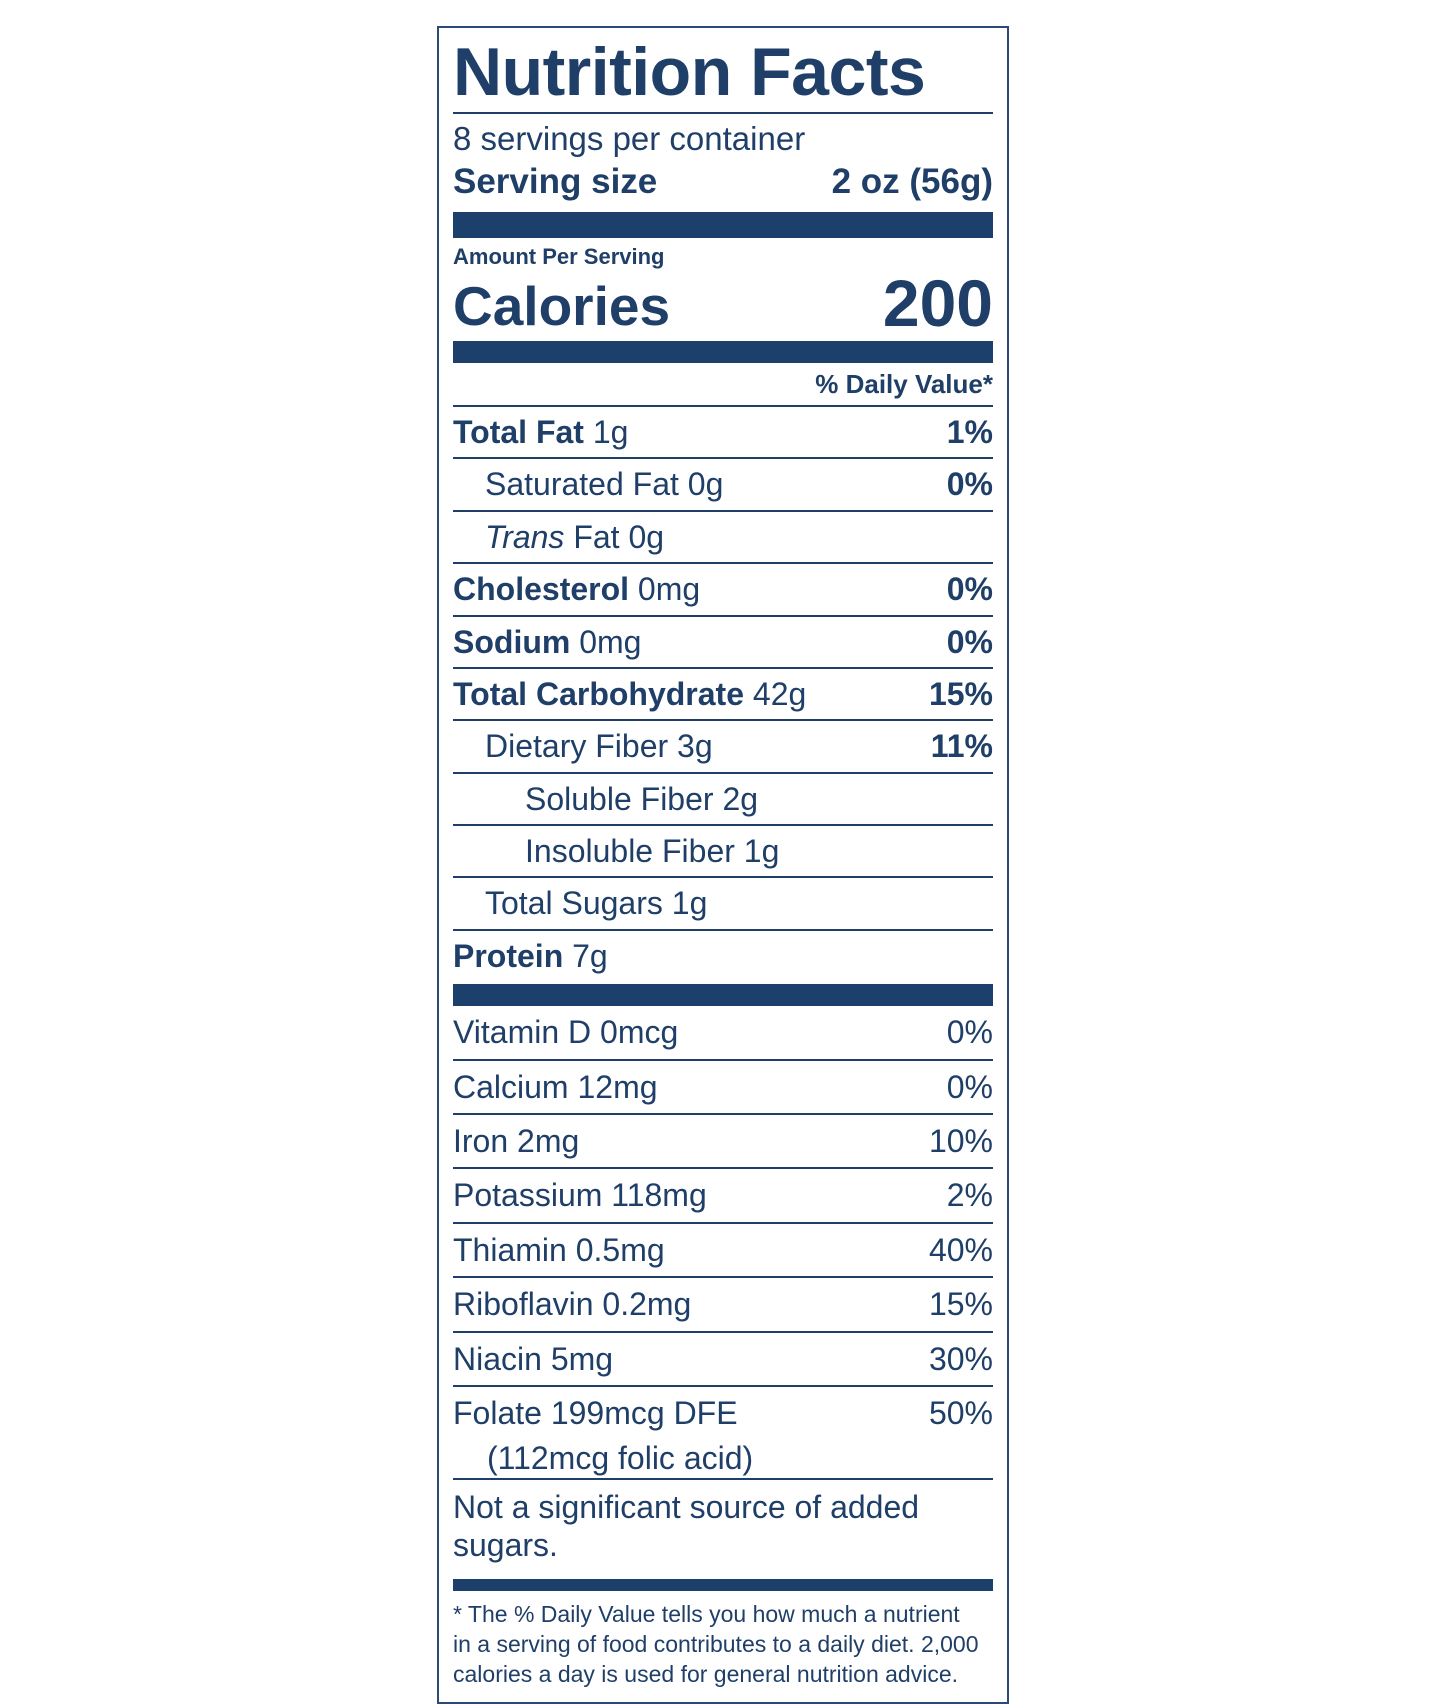  Describe the element at coordinates (723, 432) in the screenshot. I see `nutrient-row: Total Fat 1g 1%` at that location.